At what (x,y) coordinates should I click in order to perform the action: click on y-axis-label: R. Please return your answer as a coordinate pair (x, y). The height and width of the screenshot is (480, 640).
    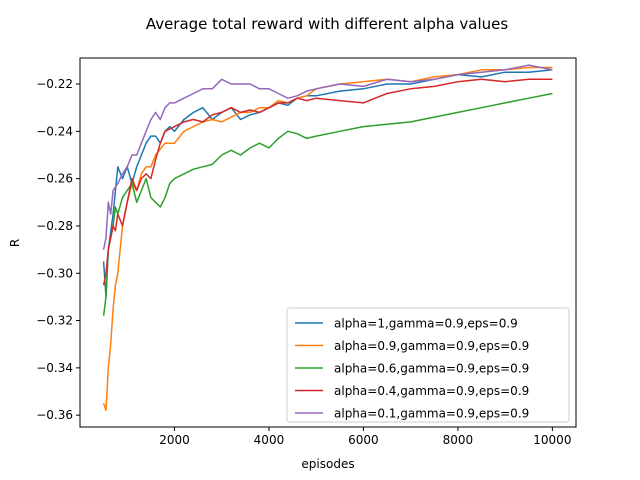
    Looking at the image, I should click on (15, 243).